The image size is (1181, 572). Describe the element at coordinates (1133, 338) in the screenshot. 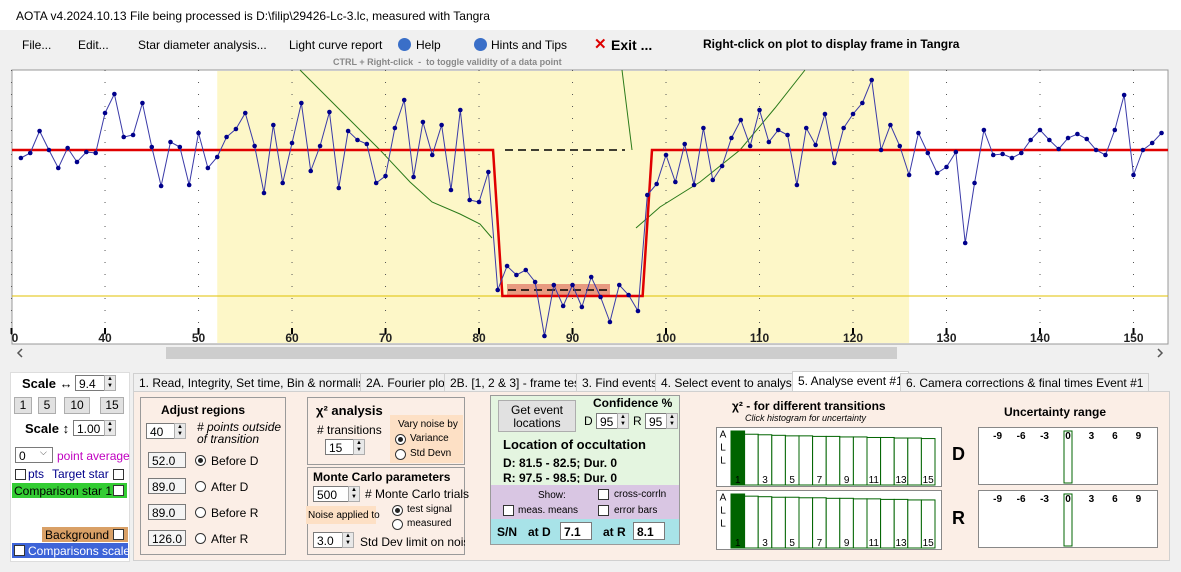

I see `x-tick-label: 150` at that location.